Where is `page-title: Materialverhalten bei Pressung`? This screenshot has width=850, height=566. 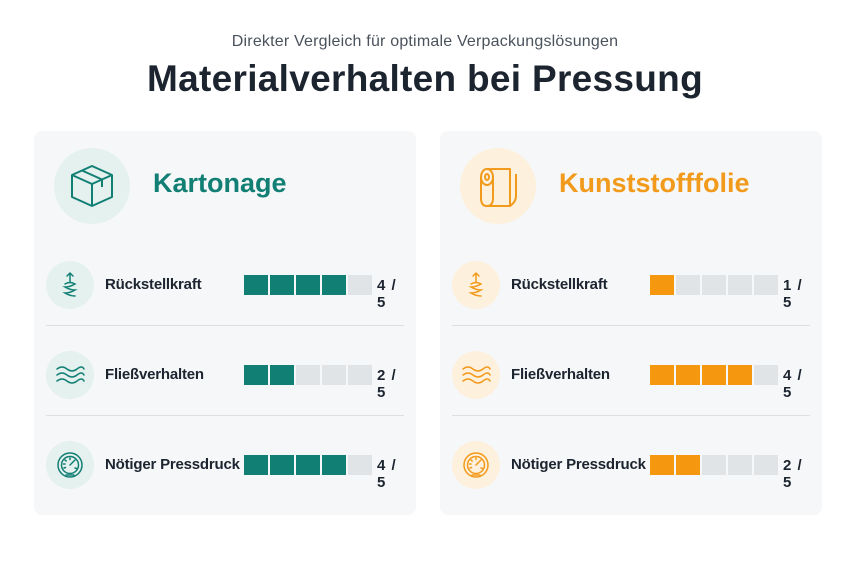
page-title: Materialverhalten bei Pressung is located at coordinates (425, 78).